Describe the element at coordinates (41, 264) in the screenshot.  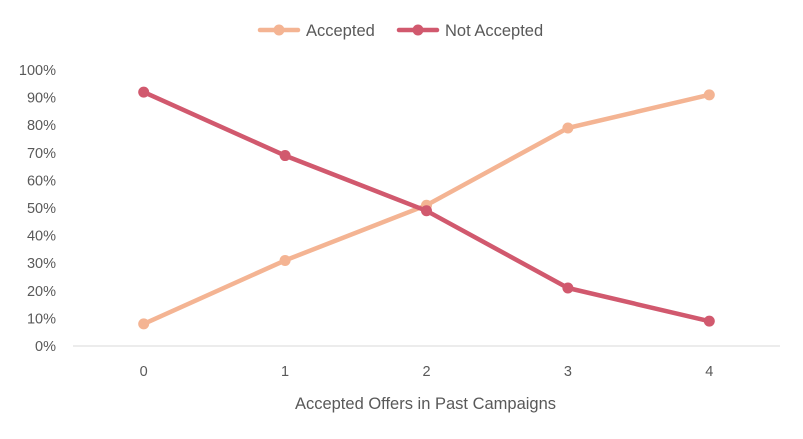
I see `y-tick-label: 30%` at that location.